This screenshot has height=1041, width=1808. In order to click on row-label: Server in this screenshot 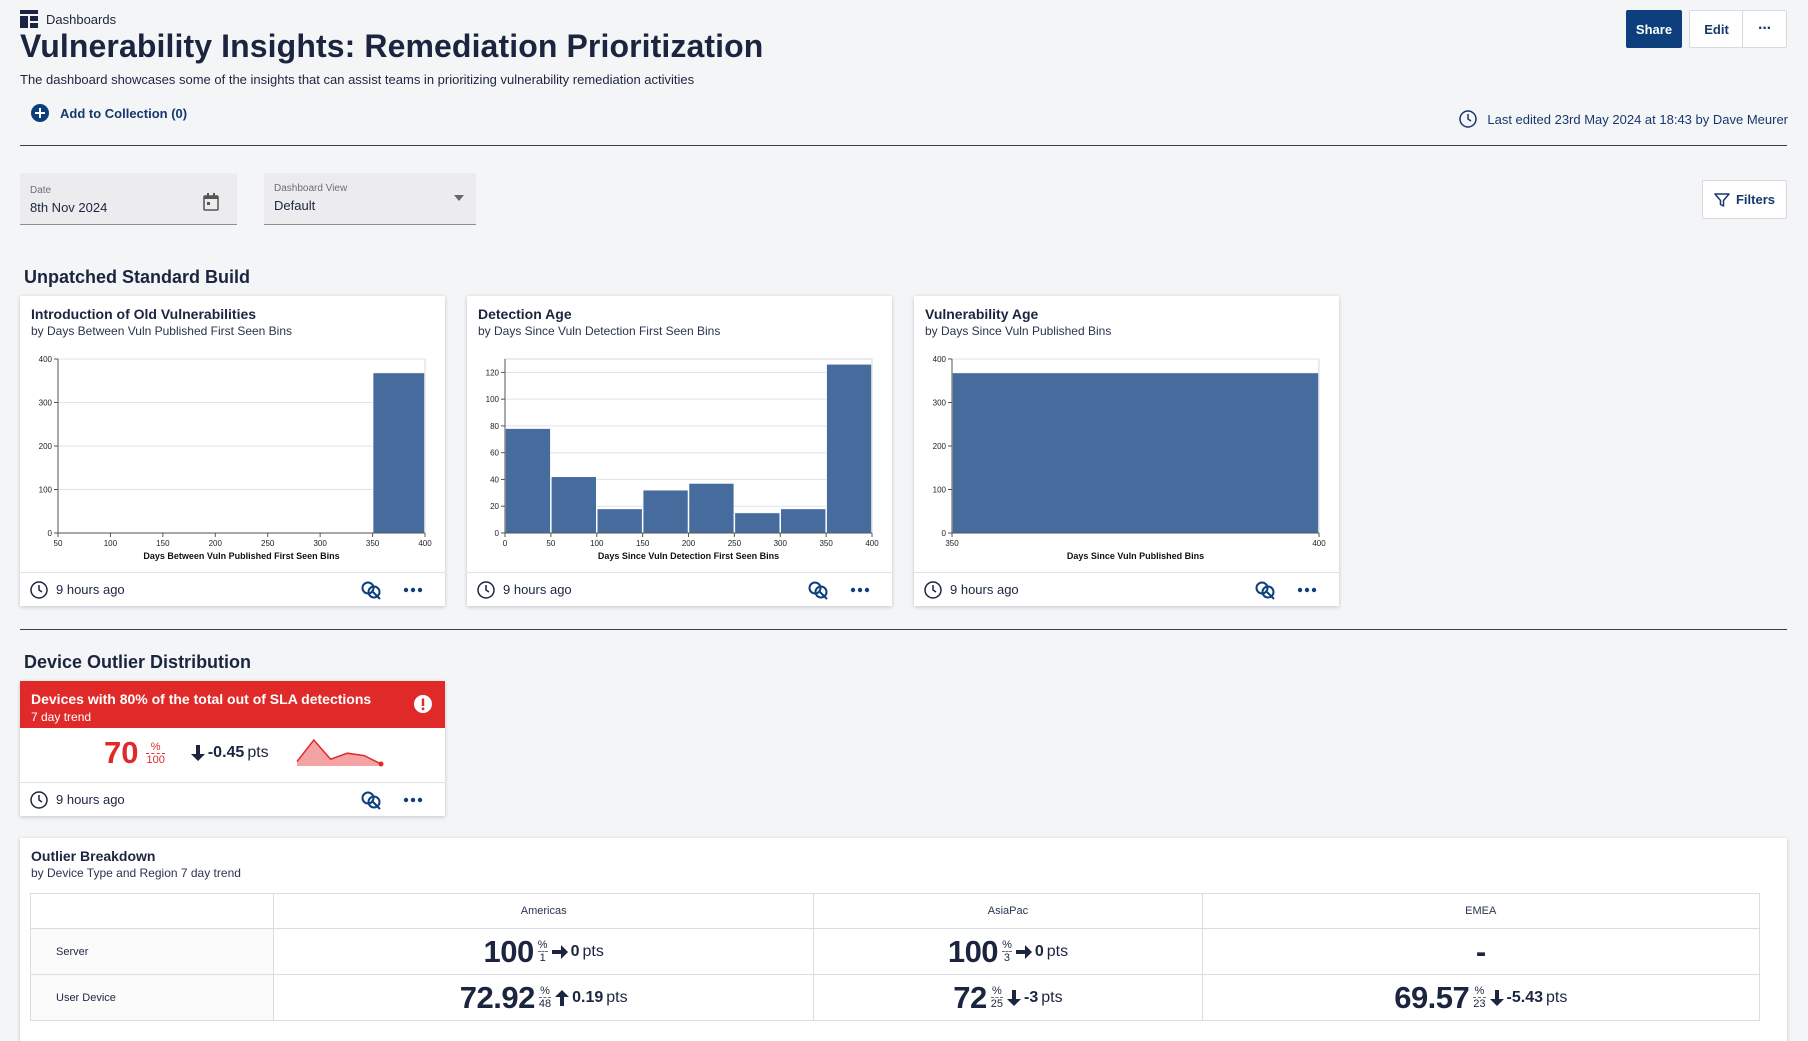, I will do `click(152, 951)`.